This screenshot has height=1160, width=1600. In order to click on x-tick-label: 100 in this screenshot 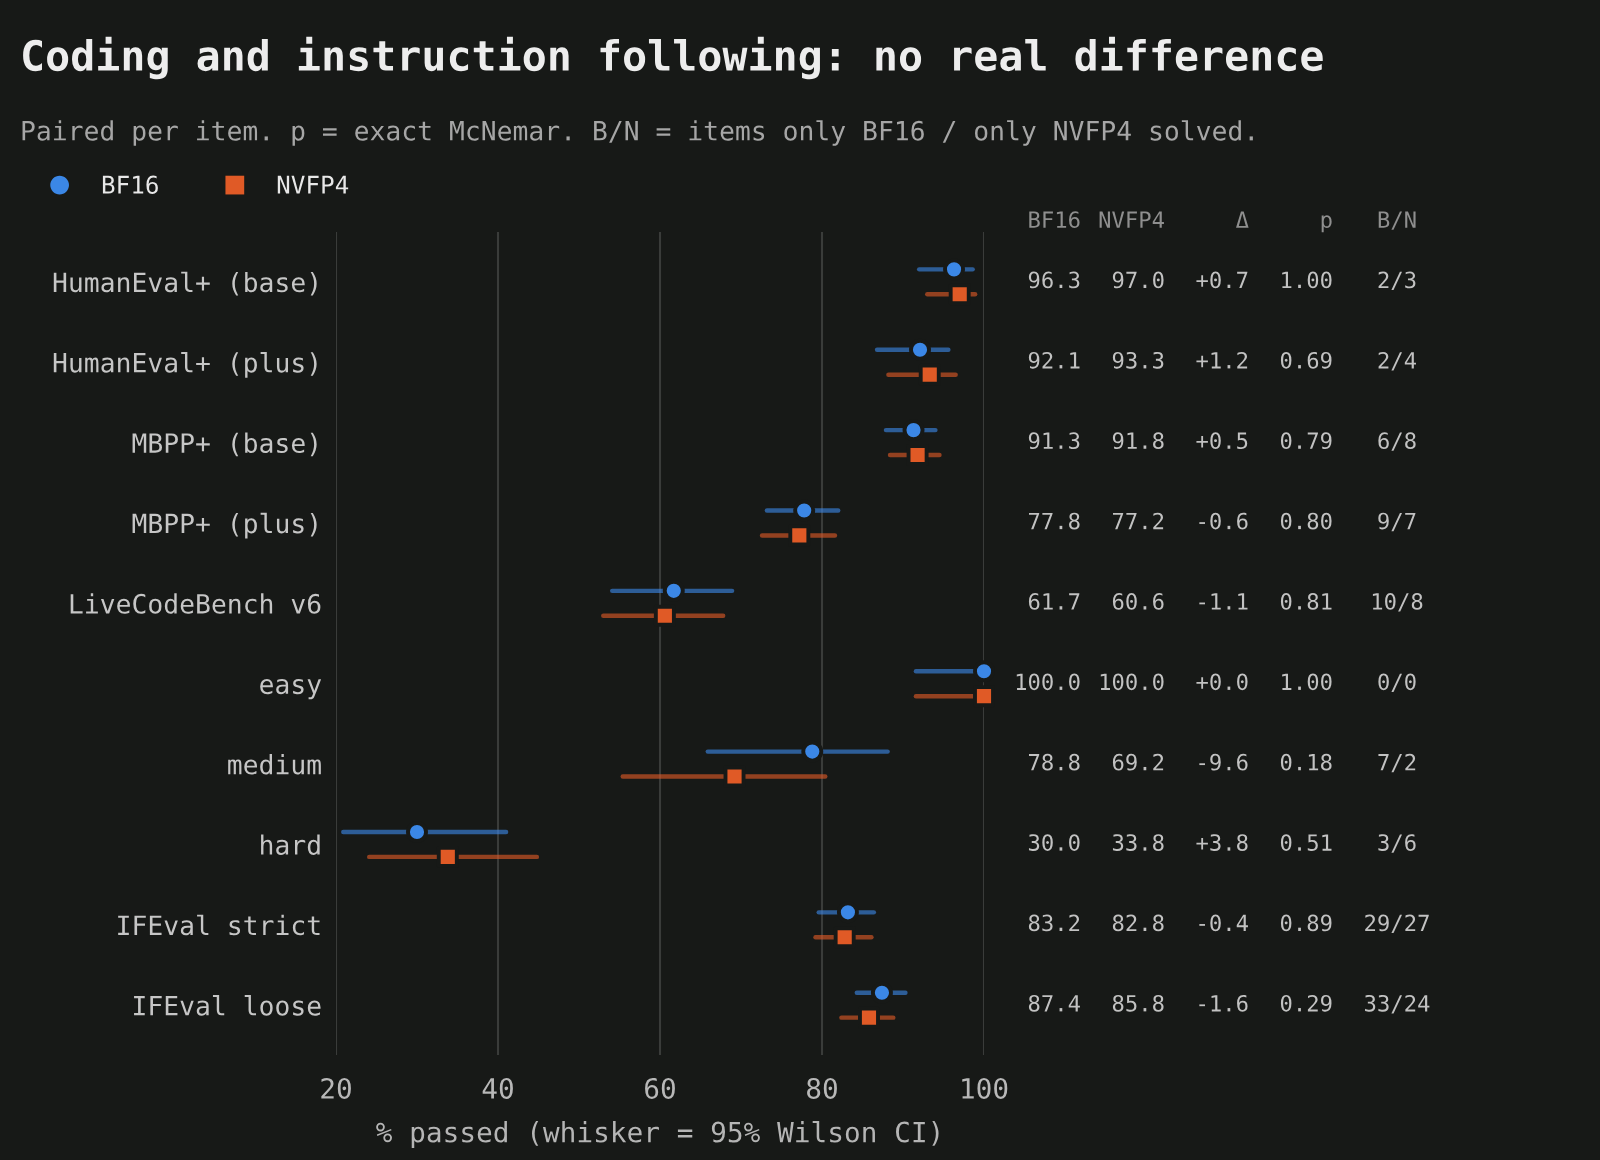, I will do `click(985, 1088)`.